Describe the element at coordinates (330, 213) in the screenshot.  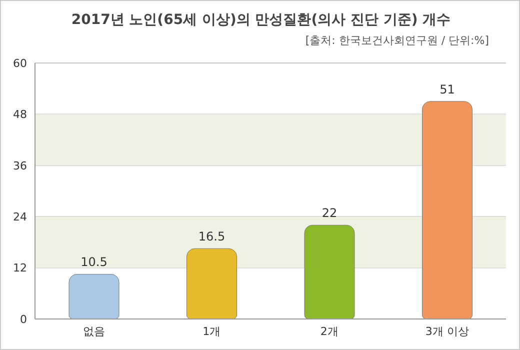
I see `data-label: 22` at that location.